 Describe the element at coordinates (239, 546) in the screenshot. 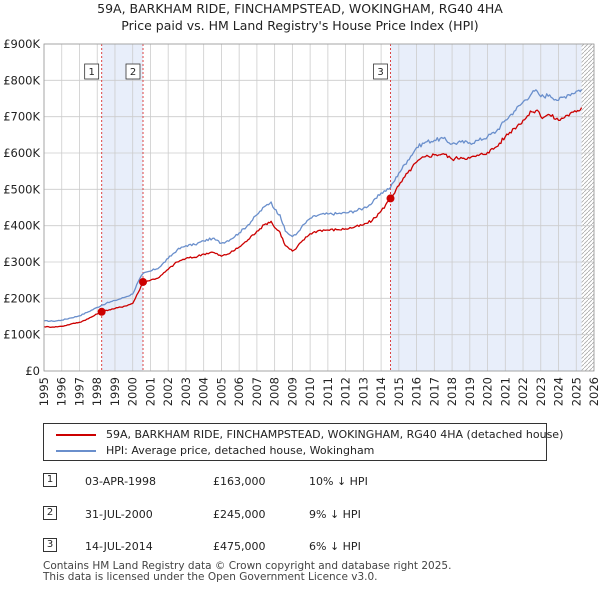

I see `transaction-price: £475,000` at that location.